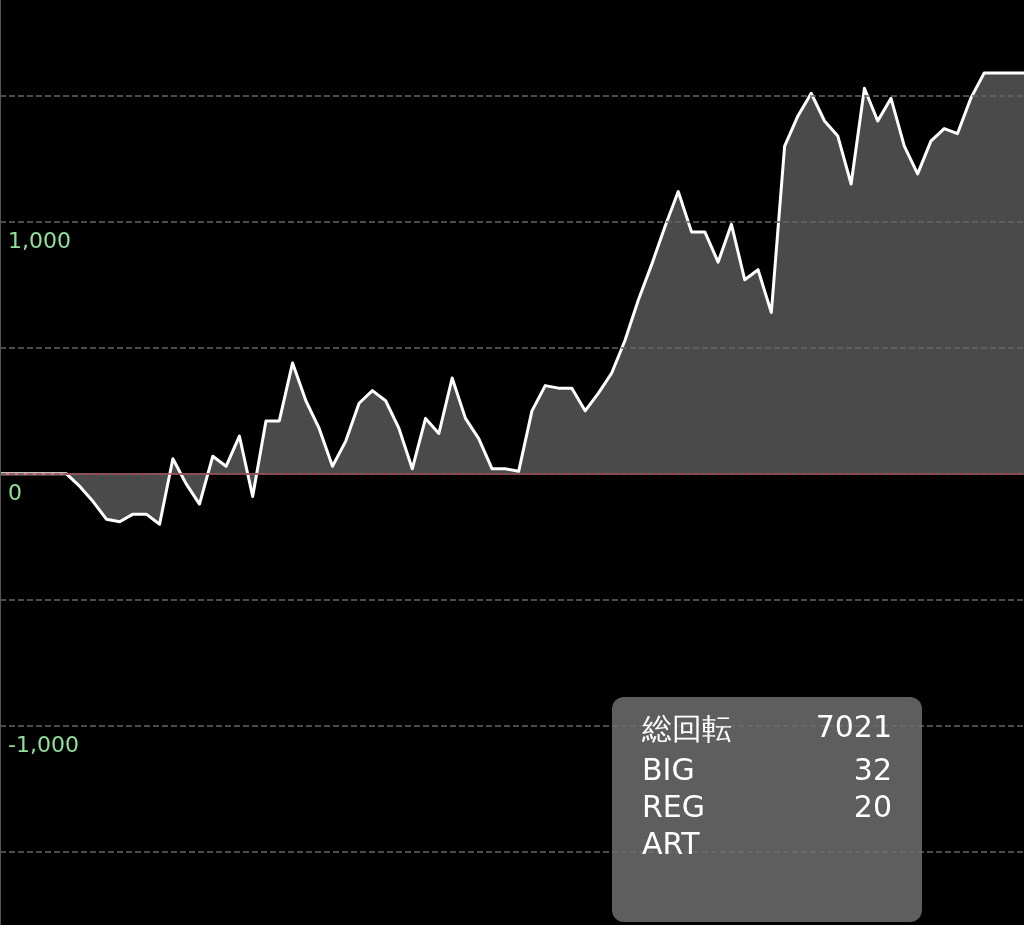  Describe the element at coordinates (674, 806) in the screenshot. I see `annotation: REG` at that location.